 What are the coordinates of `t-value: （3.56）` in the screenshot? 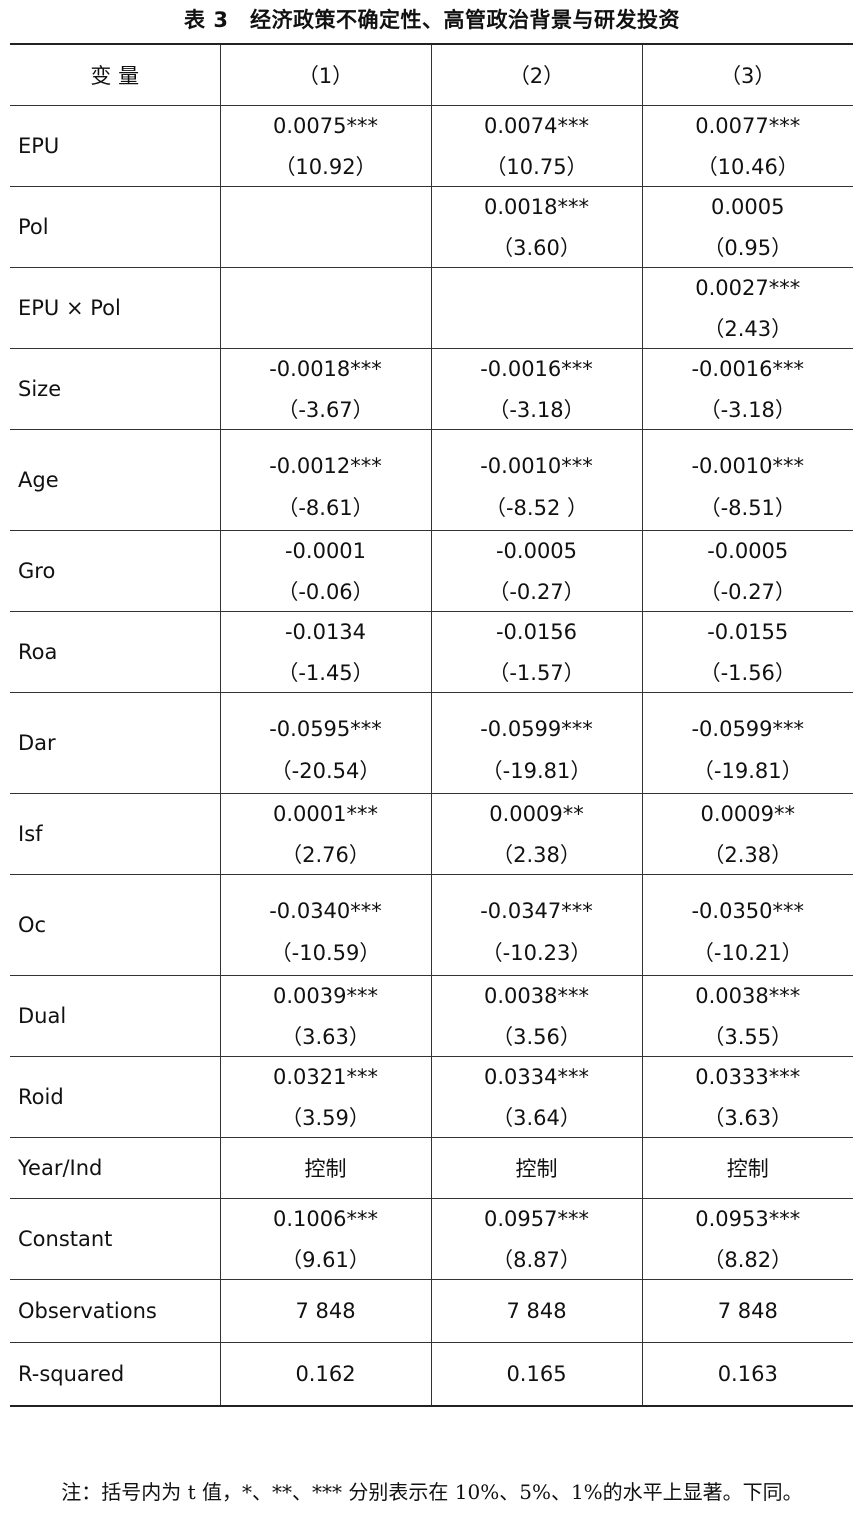 It's located at (536, 1037).